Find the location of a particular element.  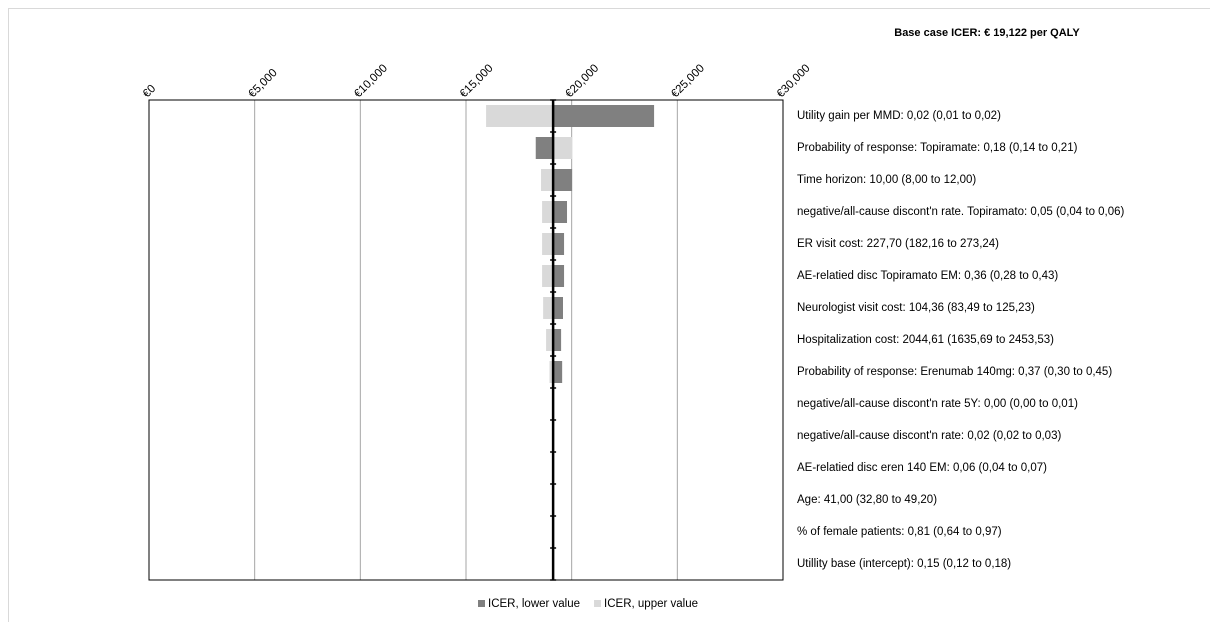

category-label: Time horizon: 10,00 (8,00 to 12,00) is located at coordinates (886, 180).